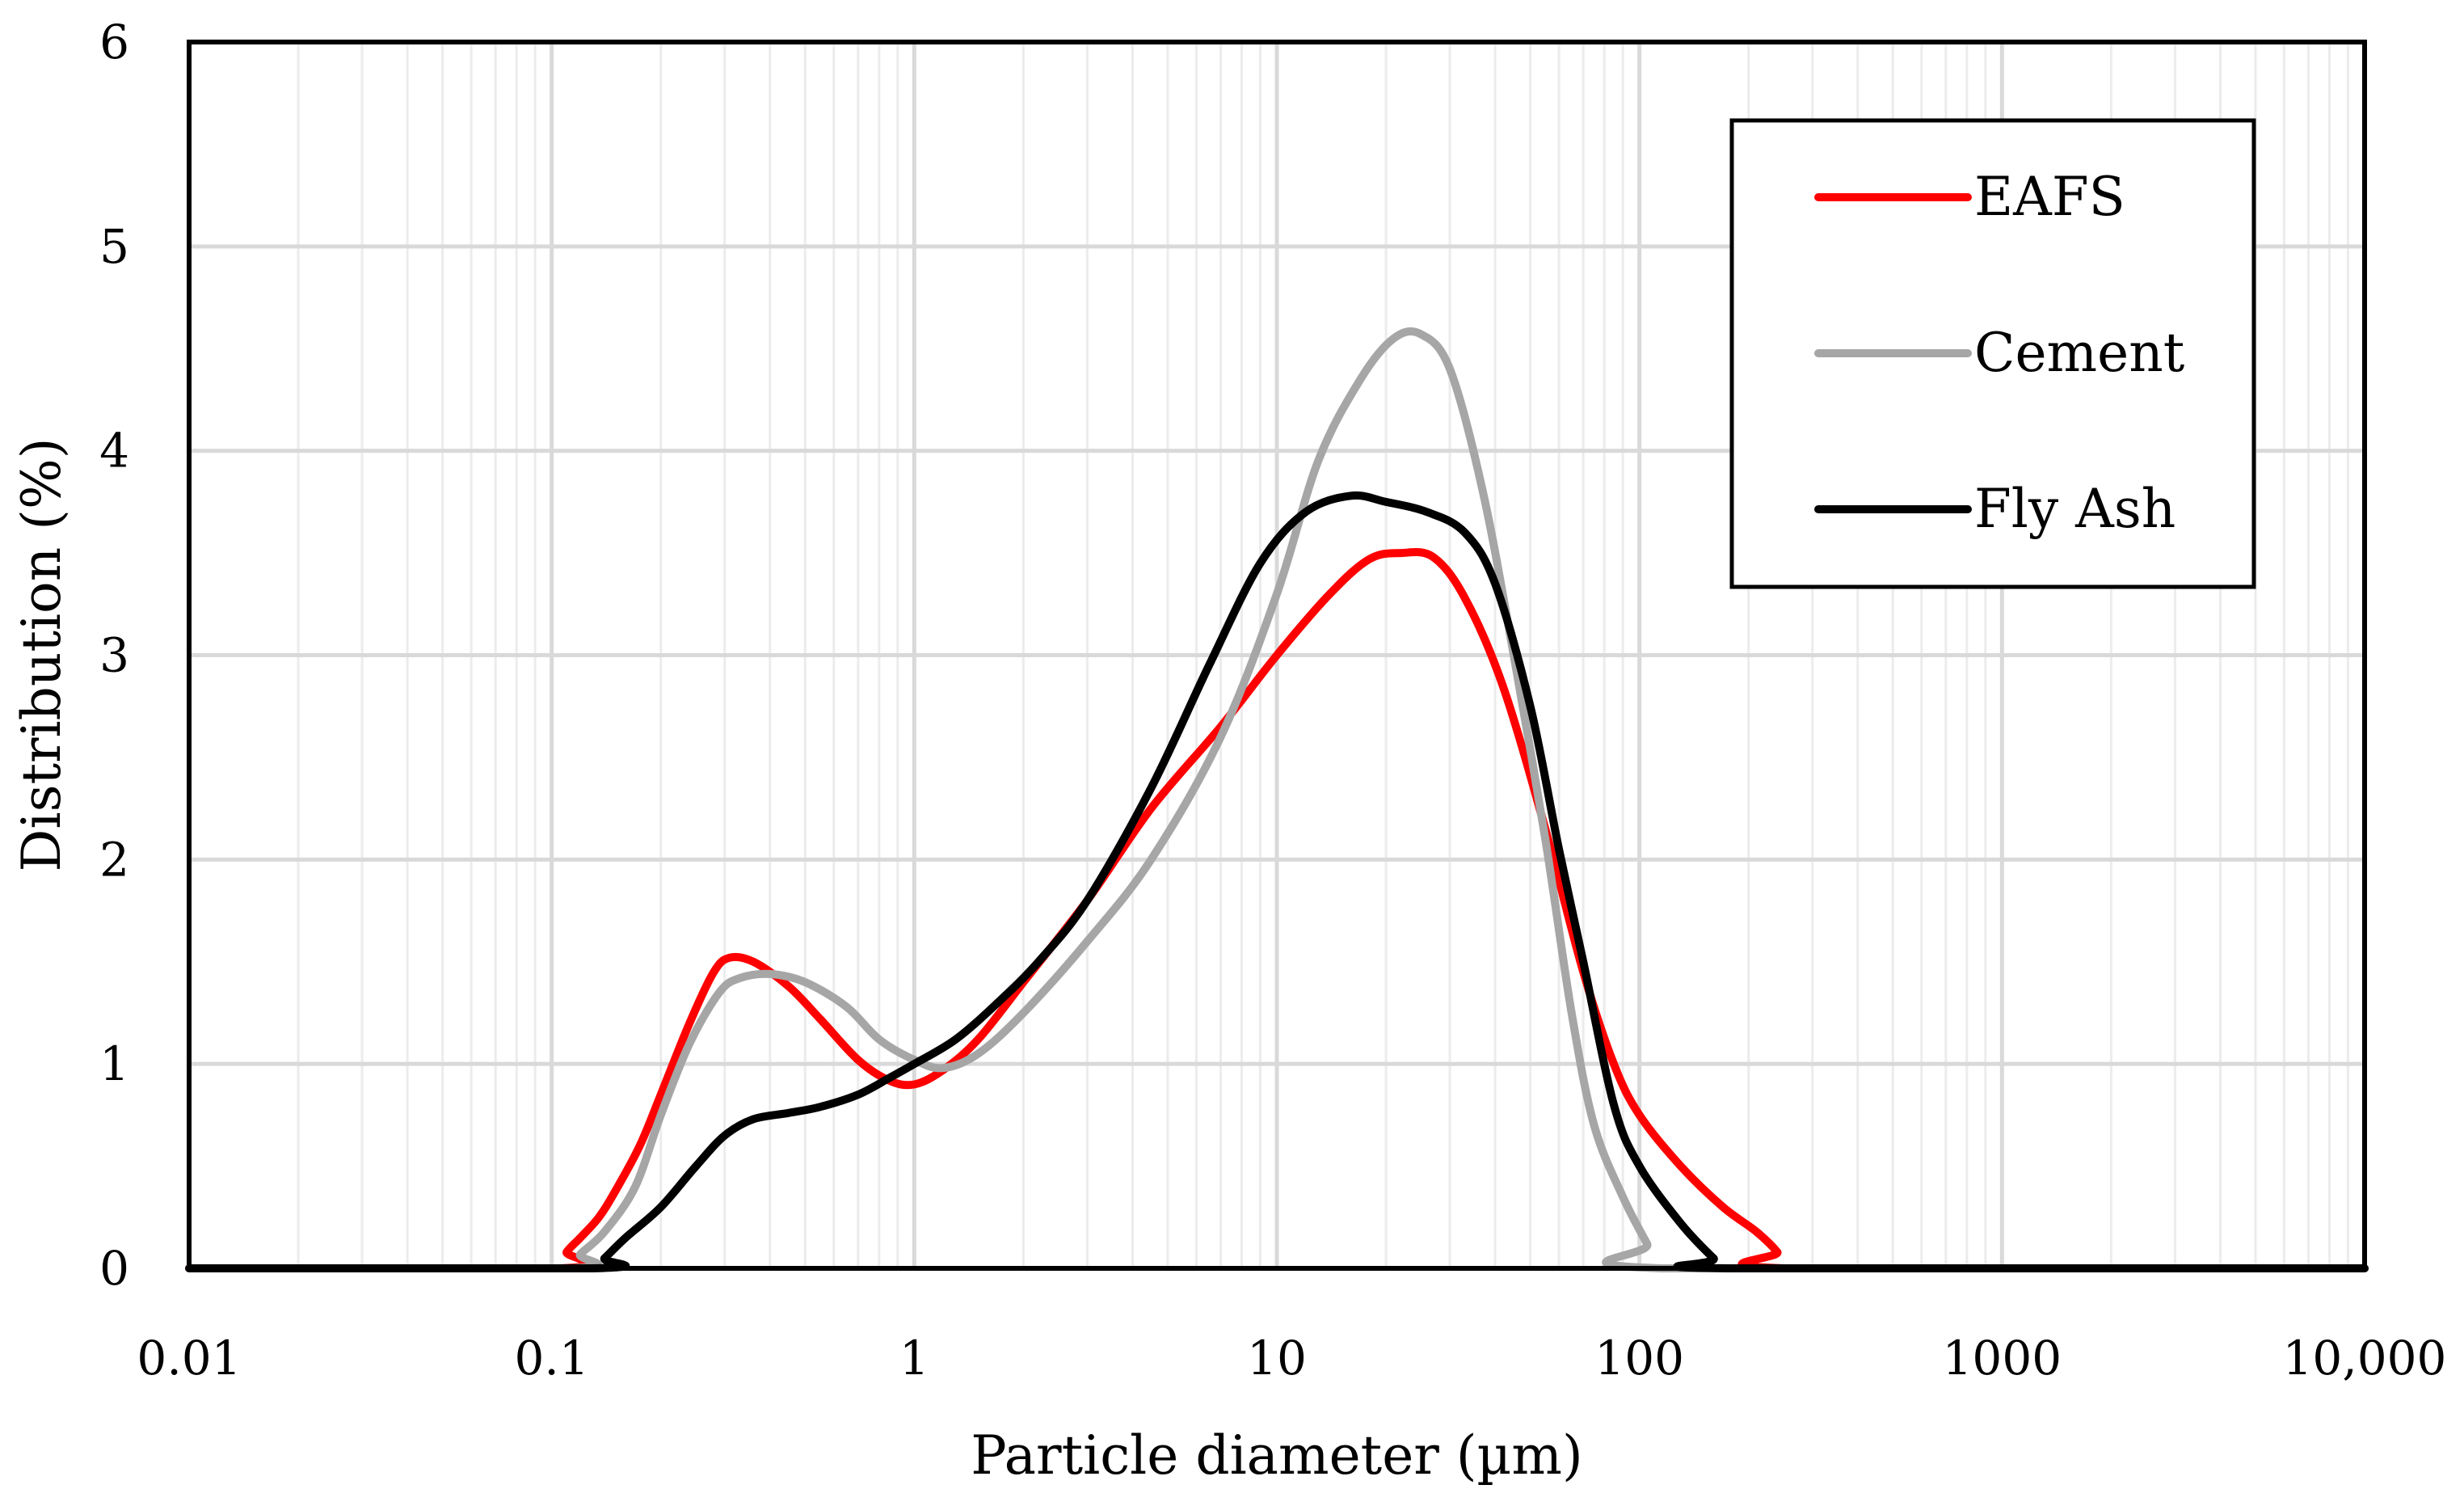  Describe the element at coordinates (2074, 509) in the screenshot. I see `legend-label-fly-ash: Fly Ash` at that location.